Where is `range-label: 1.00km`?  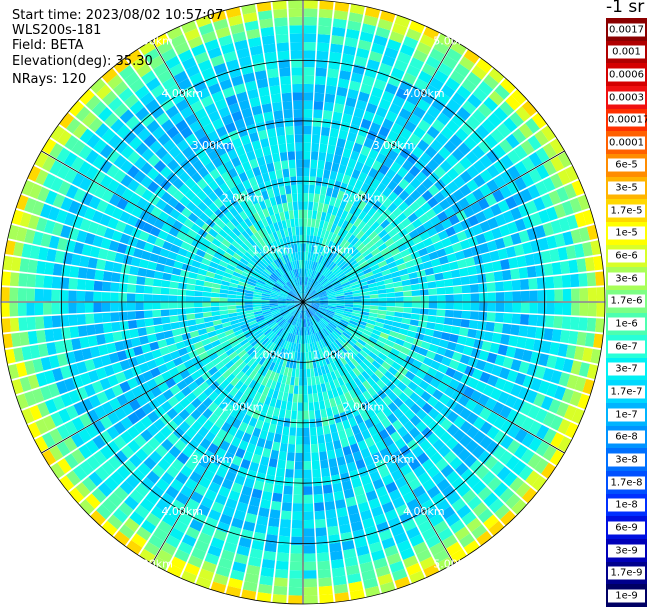
range-label: 1.00km is located at coordinates (333, 354).